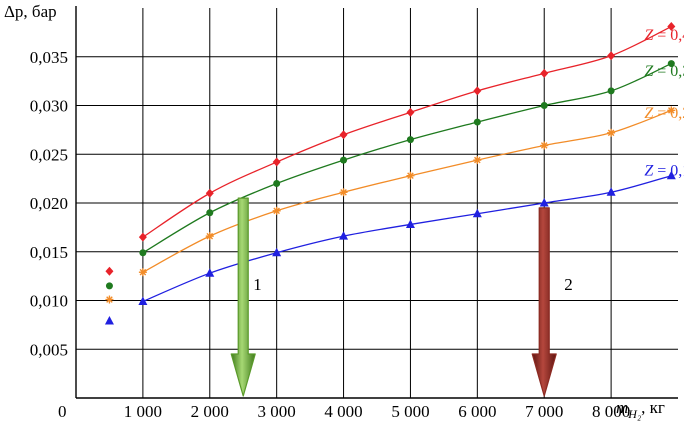 The width and height of the screenshot is (684, 427). I want to click on origin-label: 0, so click(62, 411).